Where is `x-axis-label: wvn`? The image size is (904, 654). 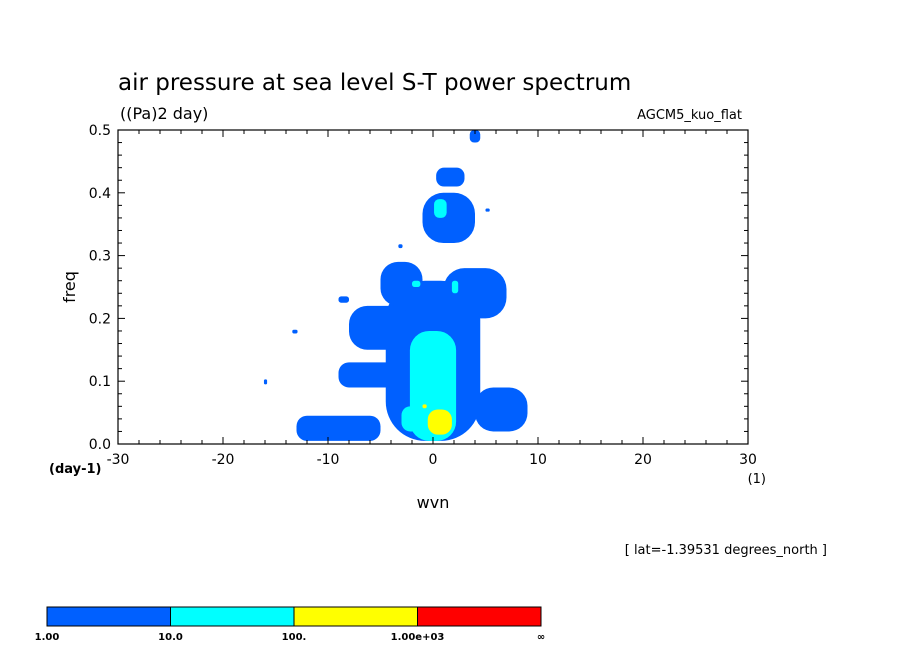
x-axis-label: wvn is located at coordinates (433, 502).